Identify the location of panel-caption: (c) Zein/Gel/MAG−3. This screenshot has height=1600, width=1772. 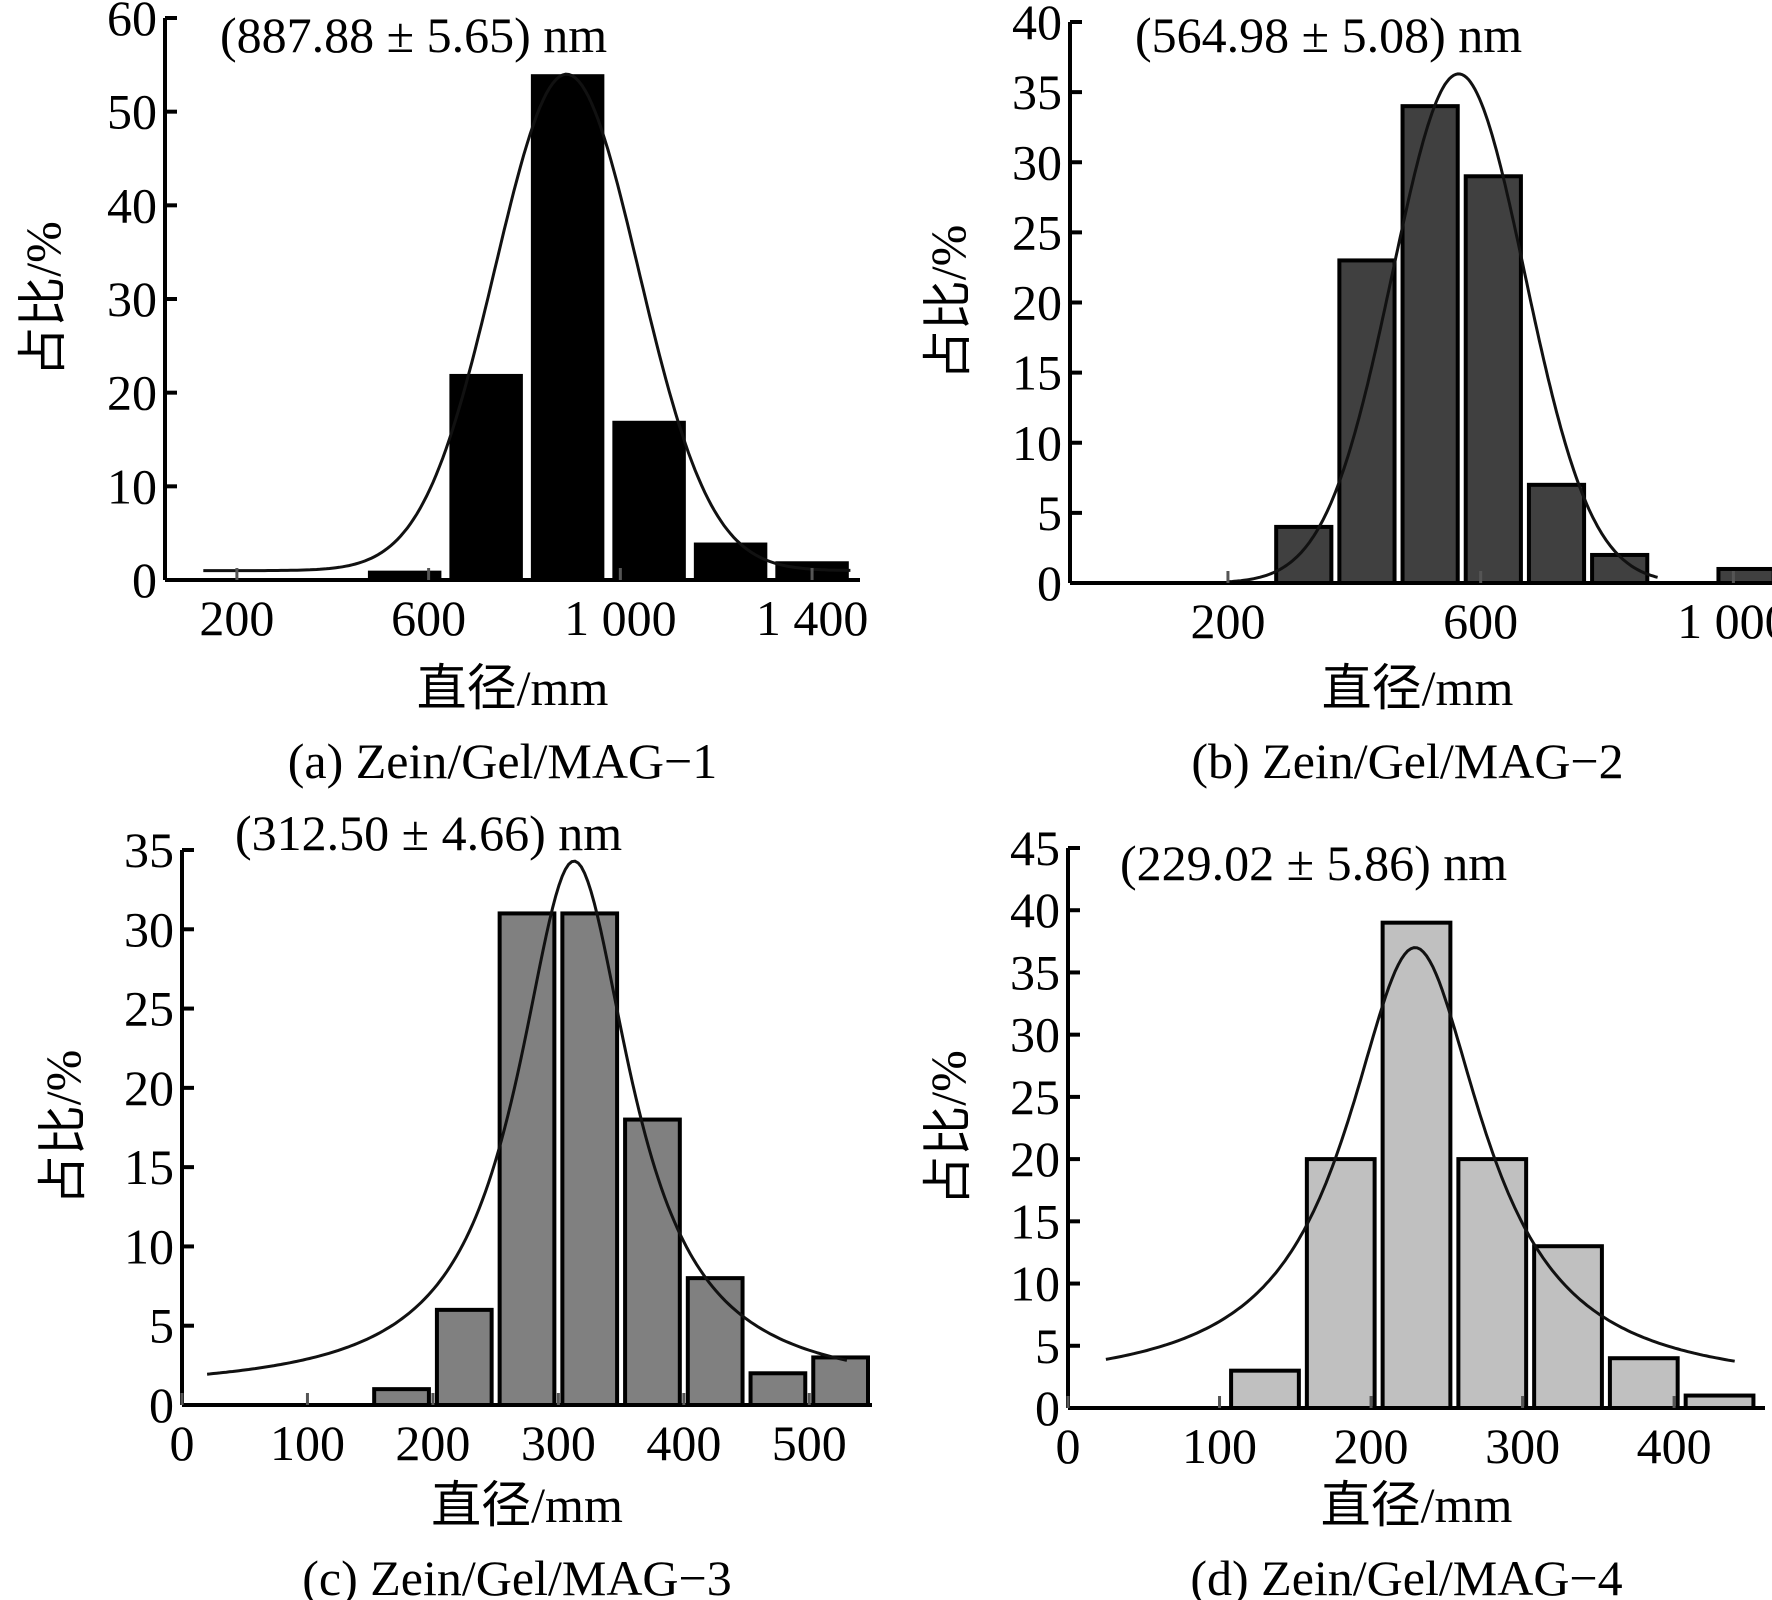
(516, 1575).